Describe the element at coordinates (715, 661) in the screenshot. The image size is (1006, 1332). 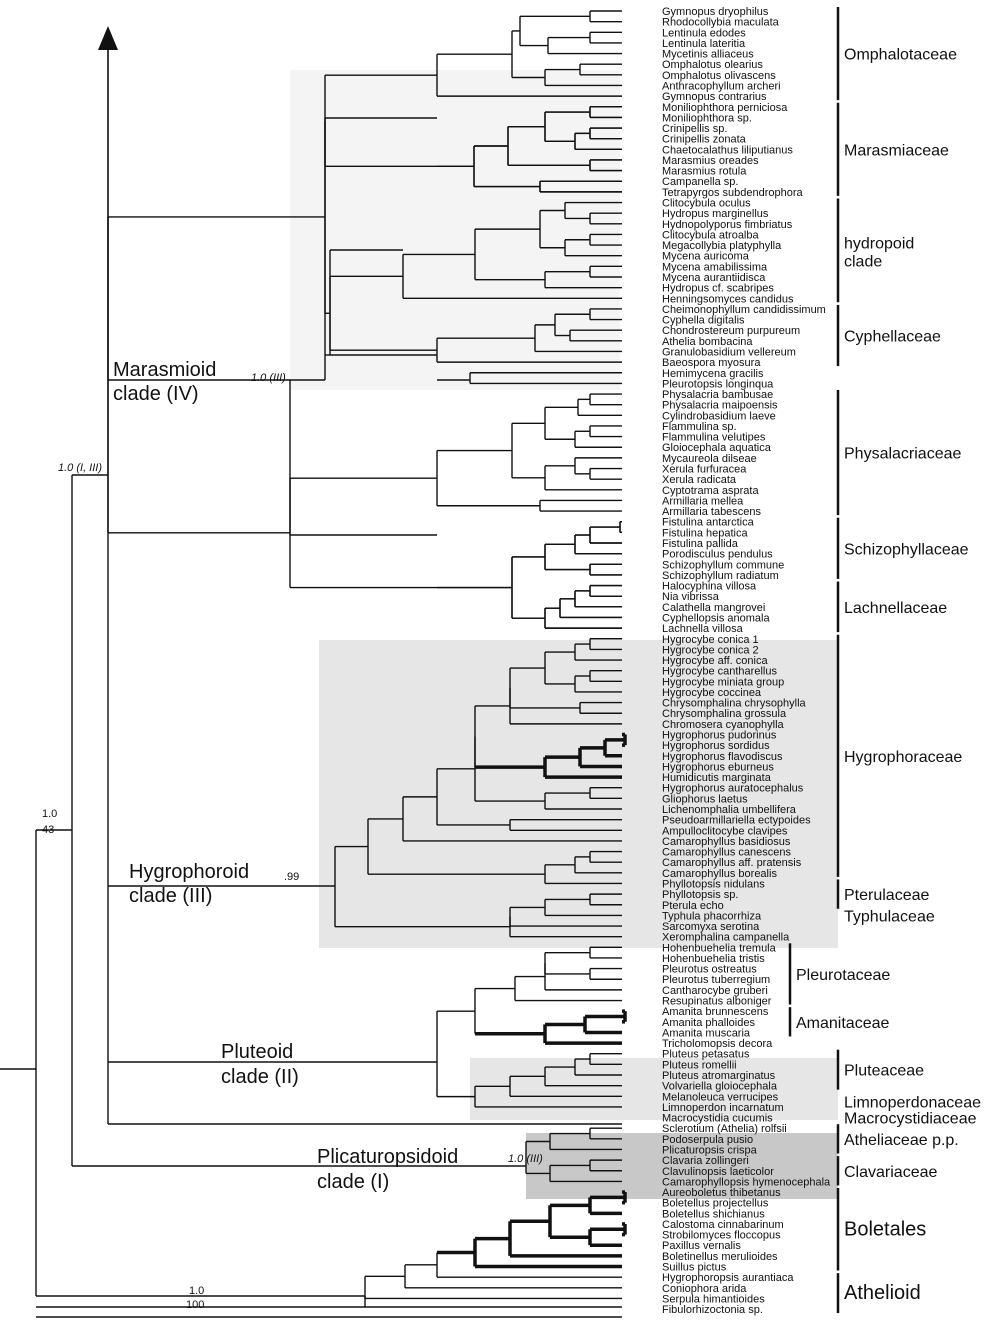
I see `taxon-label: Hygrocybe aff. conica` at that location.